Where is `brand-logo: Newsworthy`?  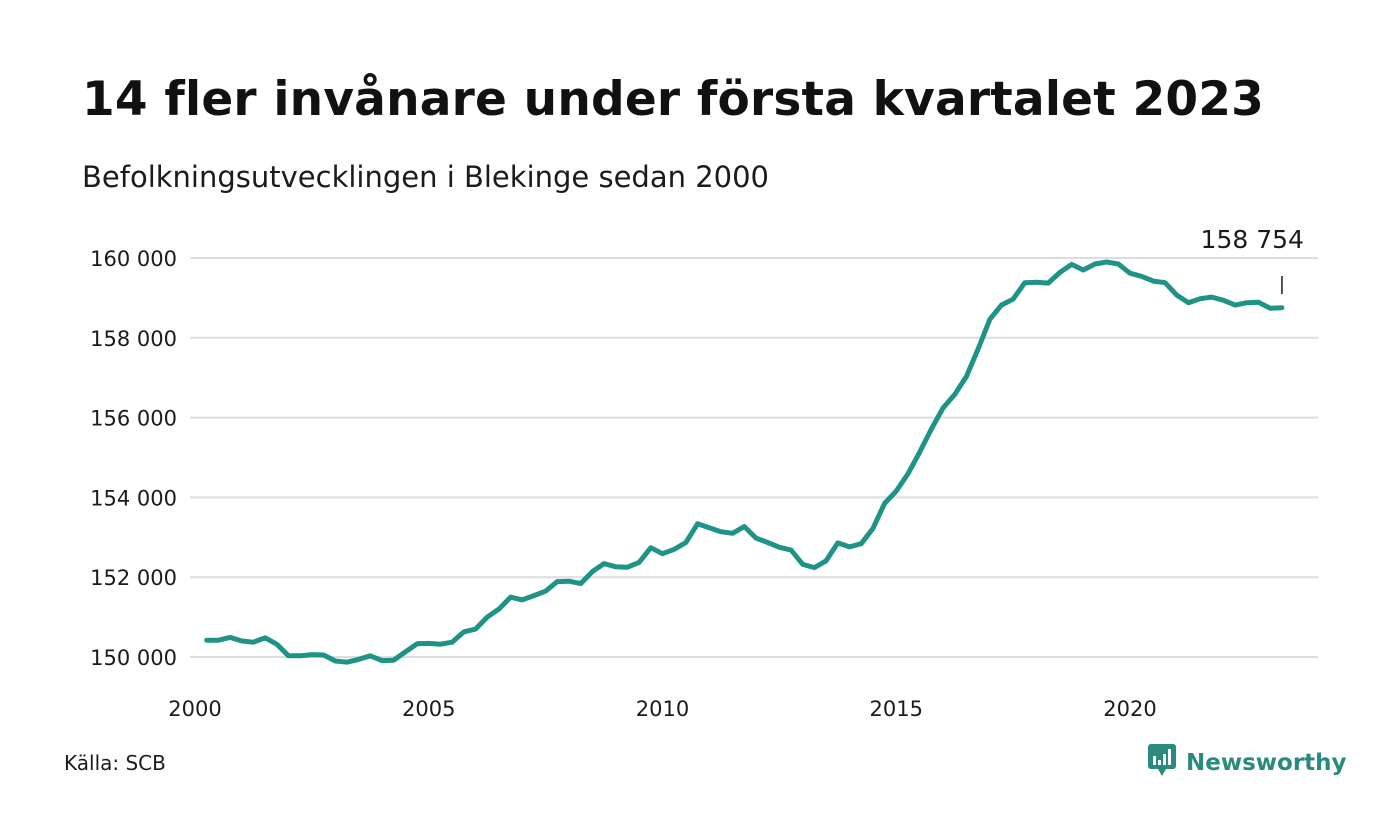
brand-logo: Newsworthy is located at coordinates (1247, 762).